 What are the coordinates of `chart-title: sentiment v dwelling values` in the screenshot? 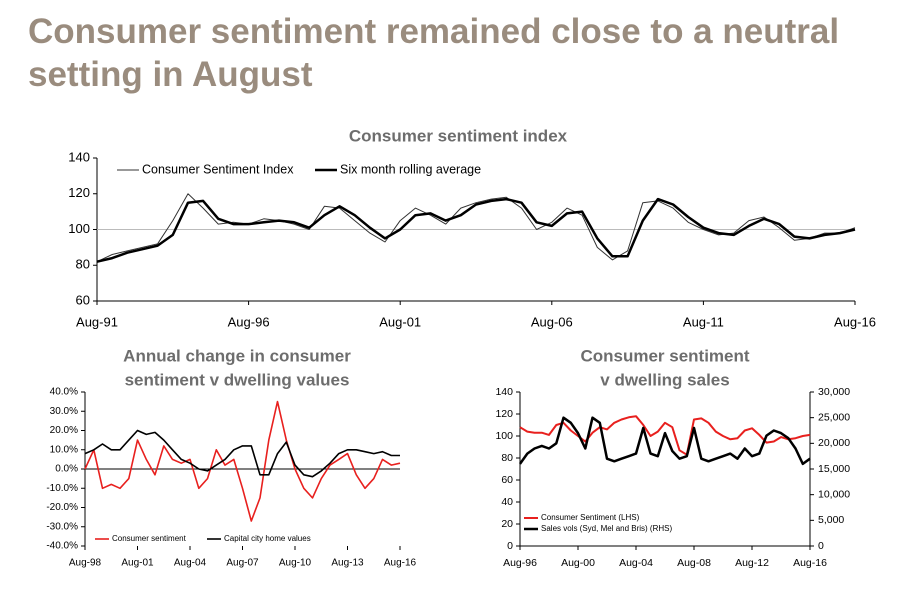 It's located at (237, 379).